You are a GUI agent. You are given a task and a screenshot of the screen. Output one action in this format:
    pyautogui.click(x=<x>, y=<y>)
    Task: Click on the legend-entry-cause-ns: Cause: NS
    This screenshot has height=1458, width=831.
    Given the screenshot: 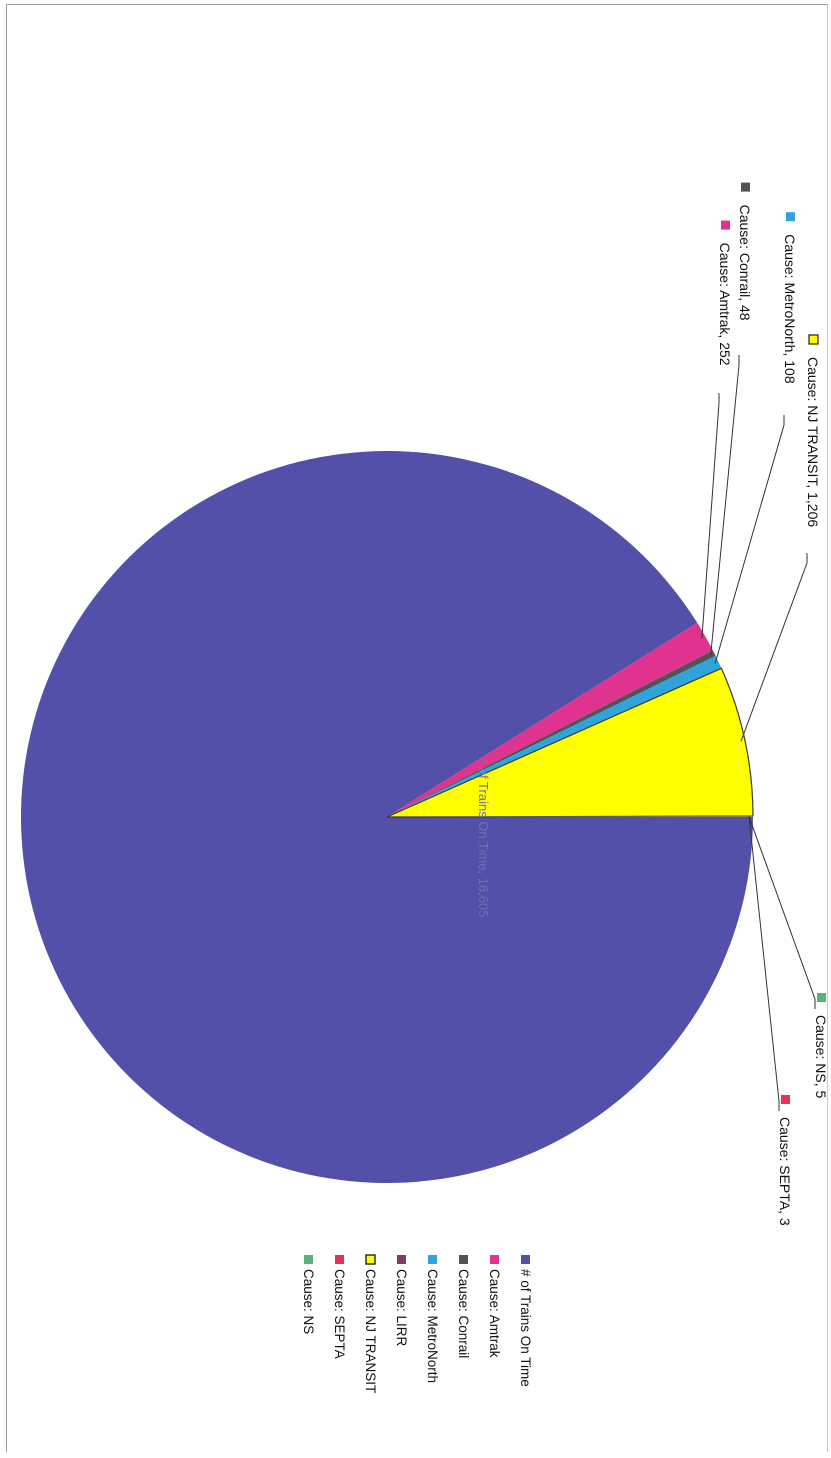 What is the action you would take?
    pyautogui.click(x=308, y=1301)
    